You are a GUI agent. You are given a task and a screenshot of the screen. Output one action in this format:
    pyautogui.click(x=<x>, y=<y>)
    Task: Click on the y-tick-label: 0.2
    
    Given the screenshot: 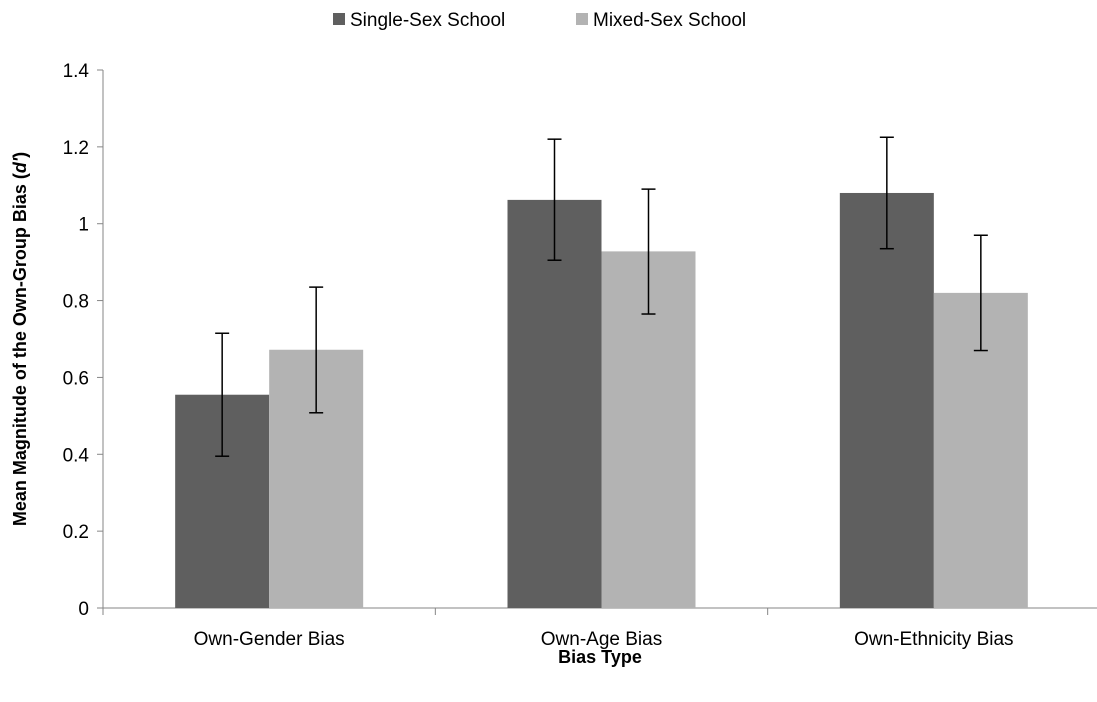 What is the action you would take?
    pyautogui.click(x=76, y=532)
    